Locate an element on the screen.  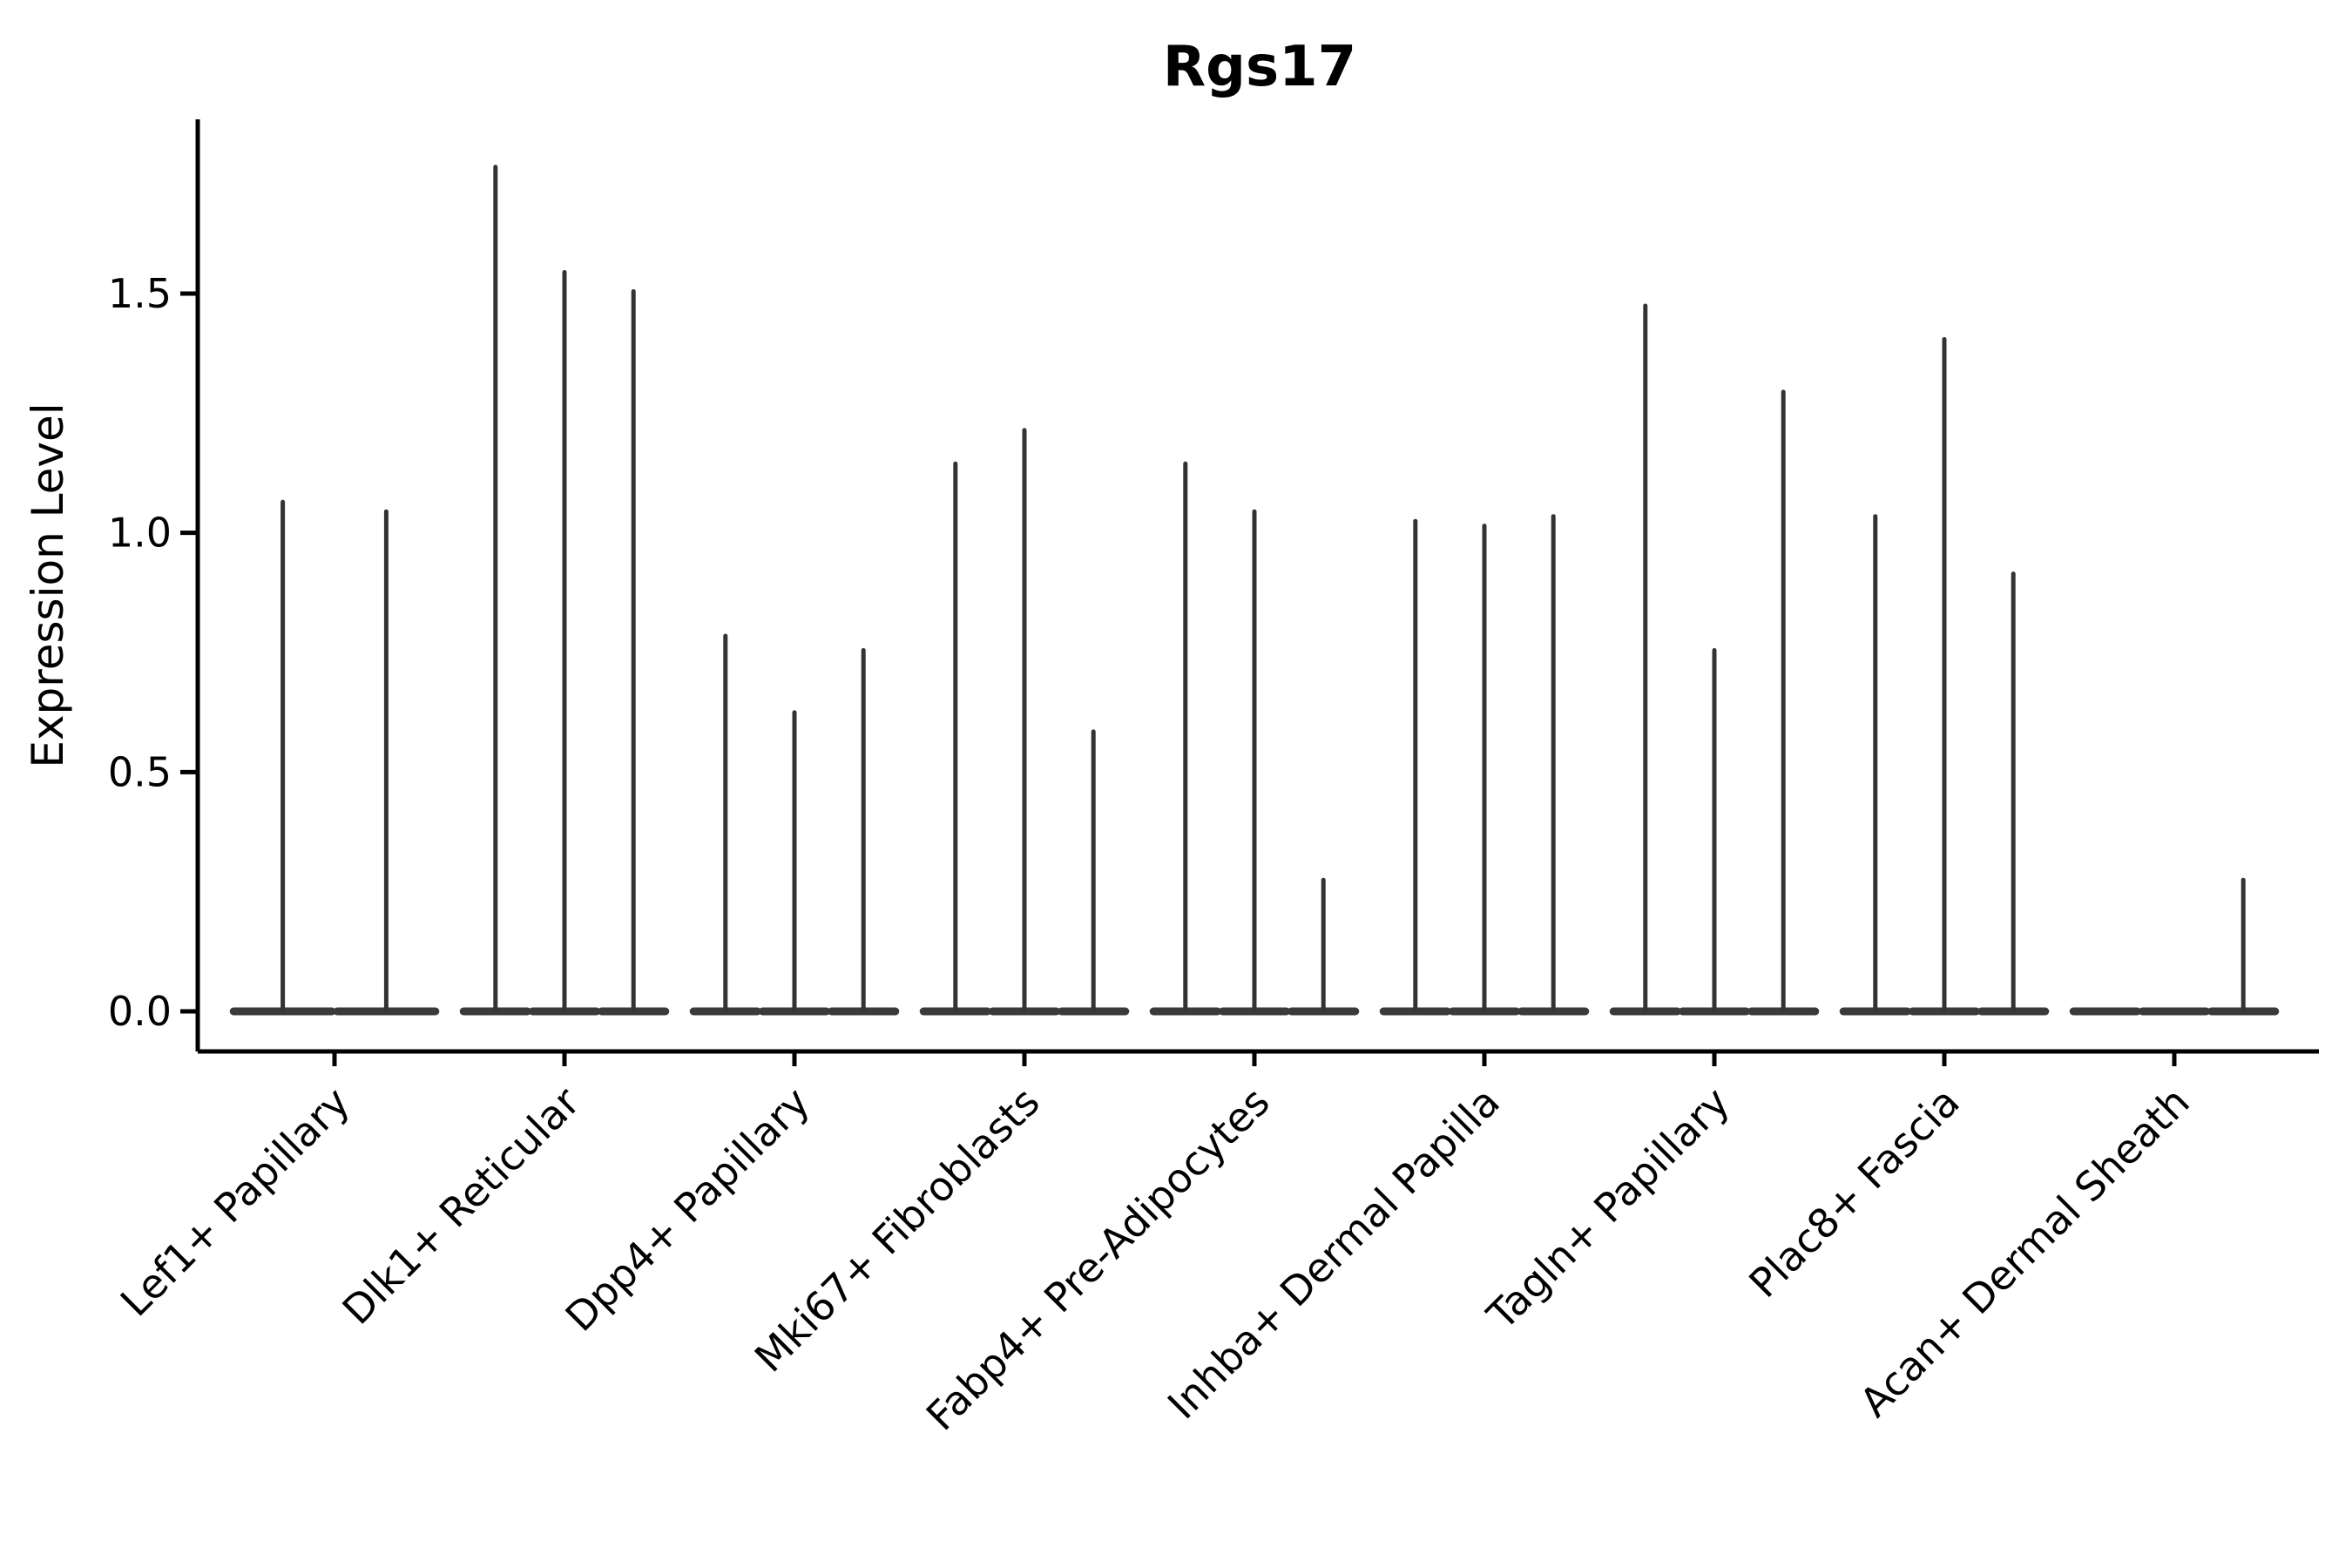
y-tick-label: 0.5 is located at coordinates (140, 771).